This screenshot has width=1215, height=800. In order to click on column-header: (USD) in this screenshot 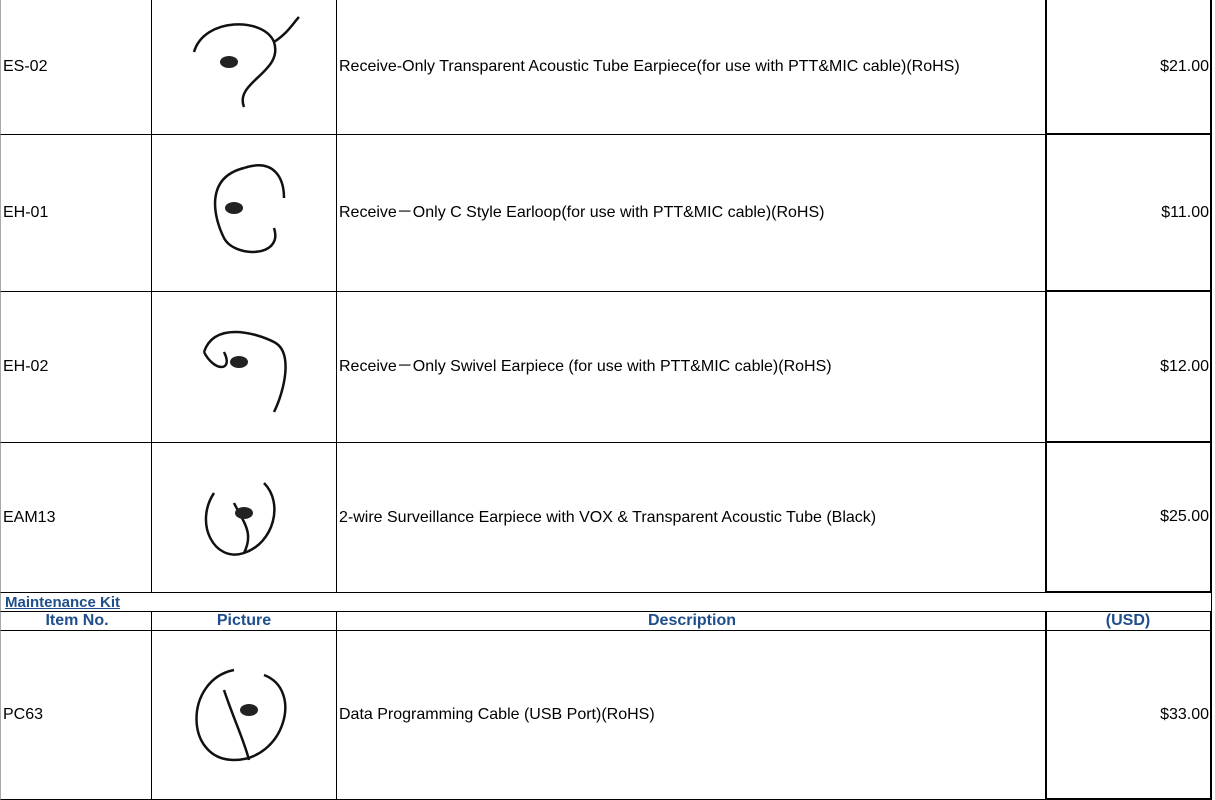, I will do `click(1129, 621)`.